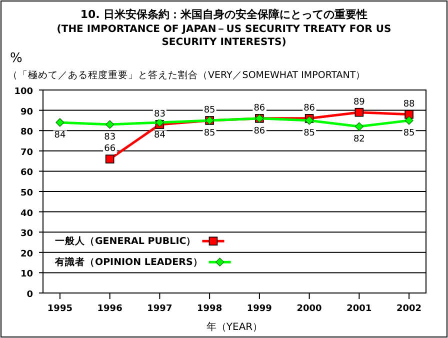 The width and height of the screenshot is (448, 338). What do you see at coordinates (109, 309) in the screenshot?
I see `x-tick-label: 1996` at bounding box center [109, 309].